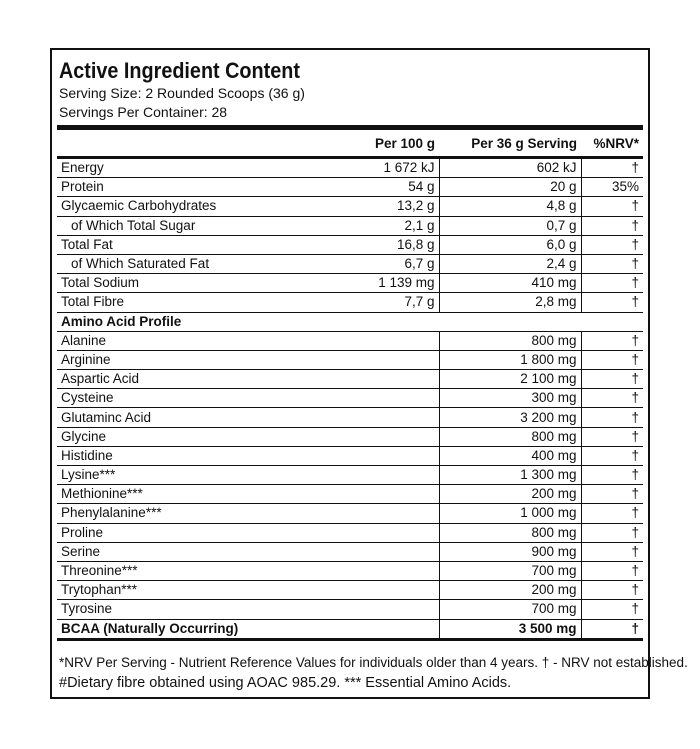  Describe the element at coordinates (390, 226) in the screenshot. I see `per-100g-cell: 2,1 g` at that location.